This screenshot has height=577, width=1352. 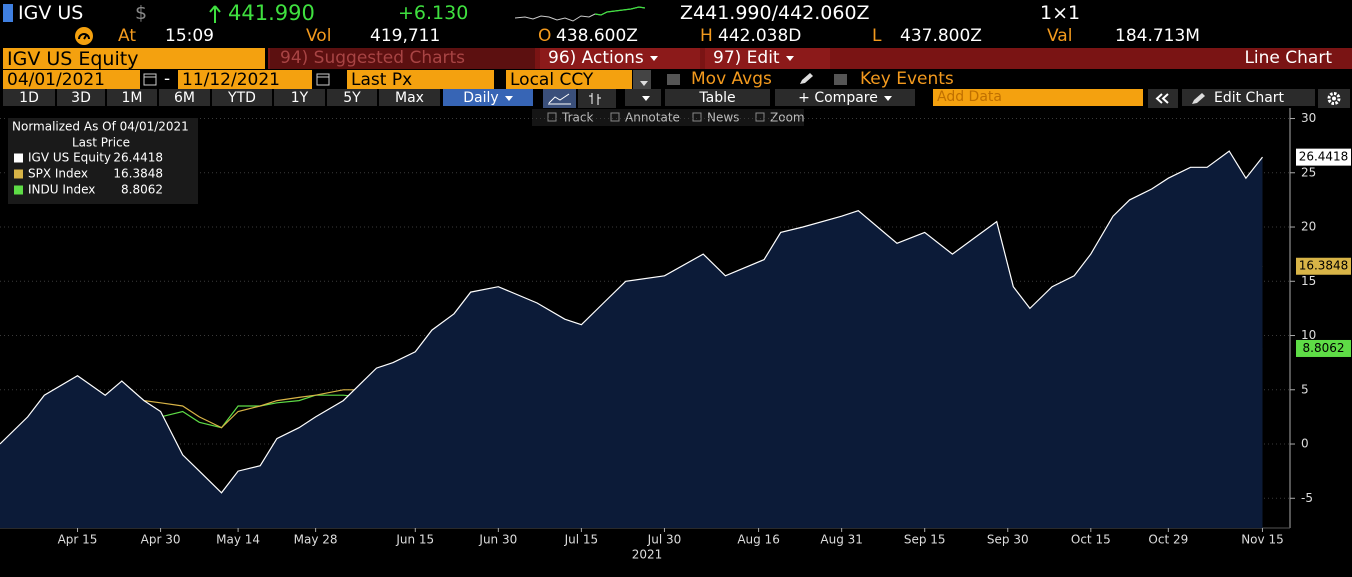 What do you see at coordinates (134, 58) in the screenshot?
I see `security-field: IGV US Equity` at bounding box center [134, 58].